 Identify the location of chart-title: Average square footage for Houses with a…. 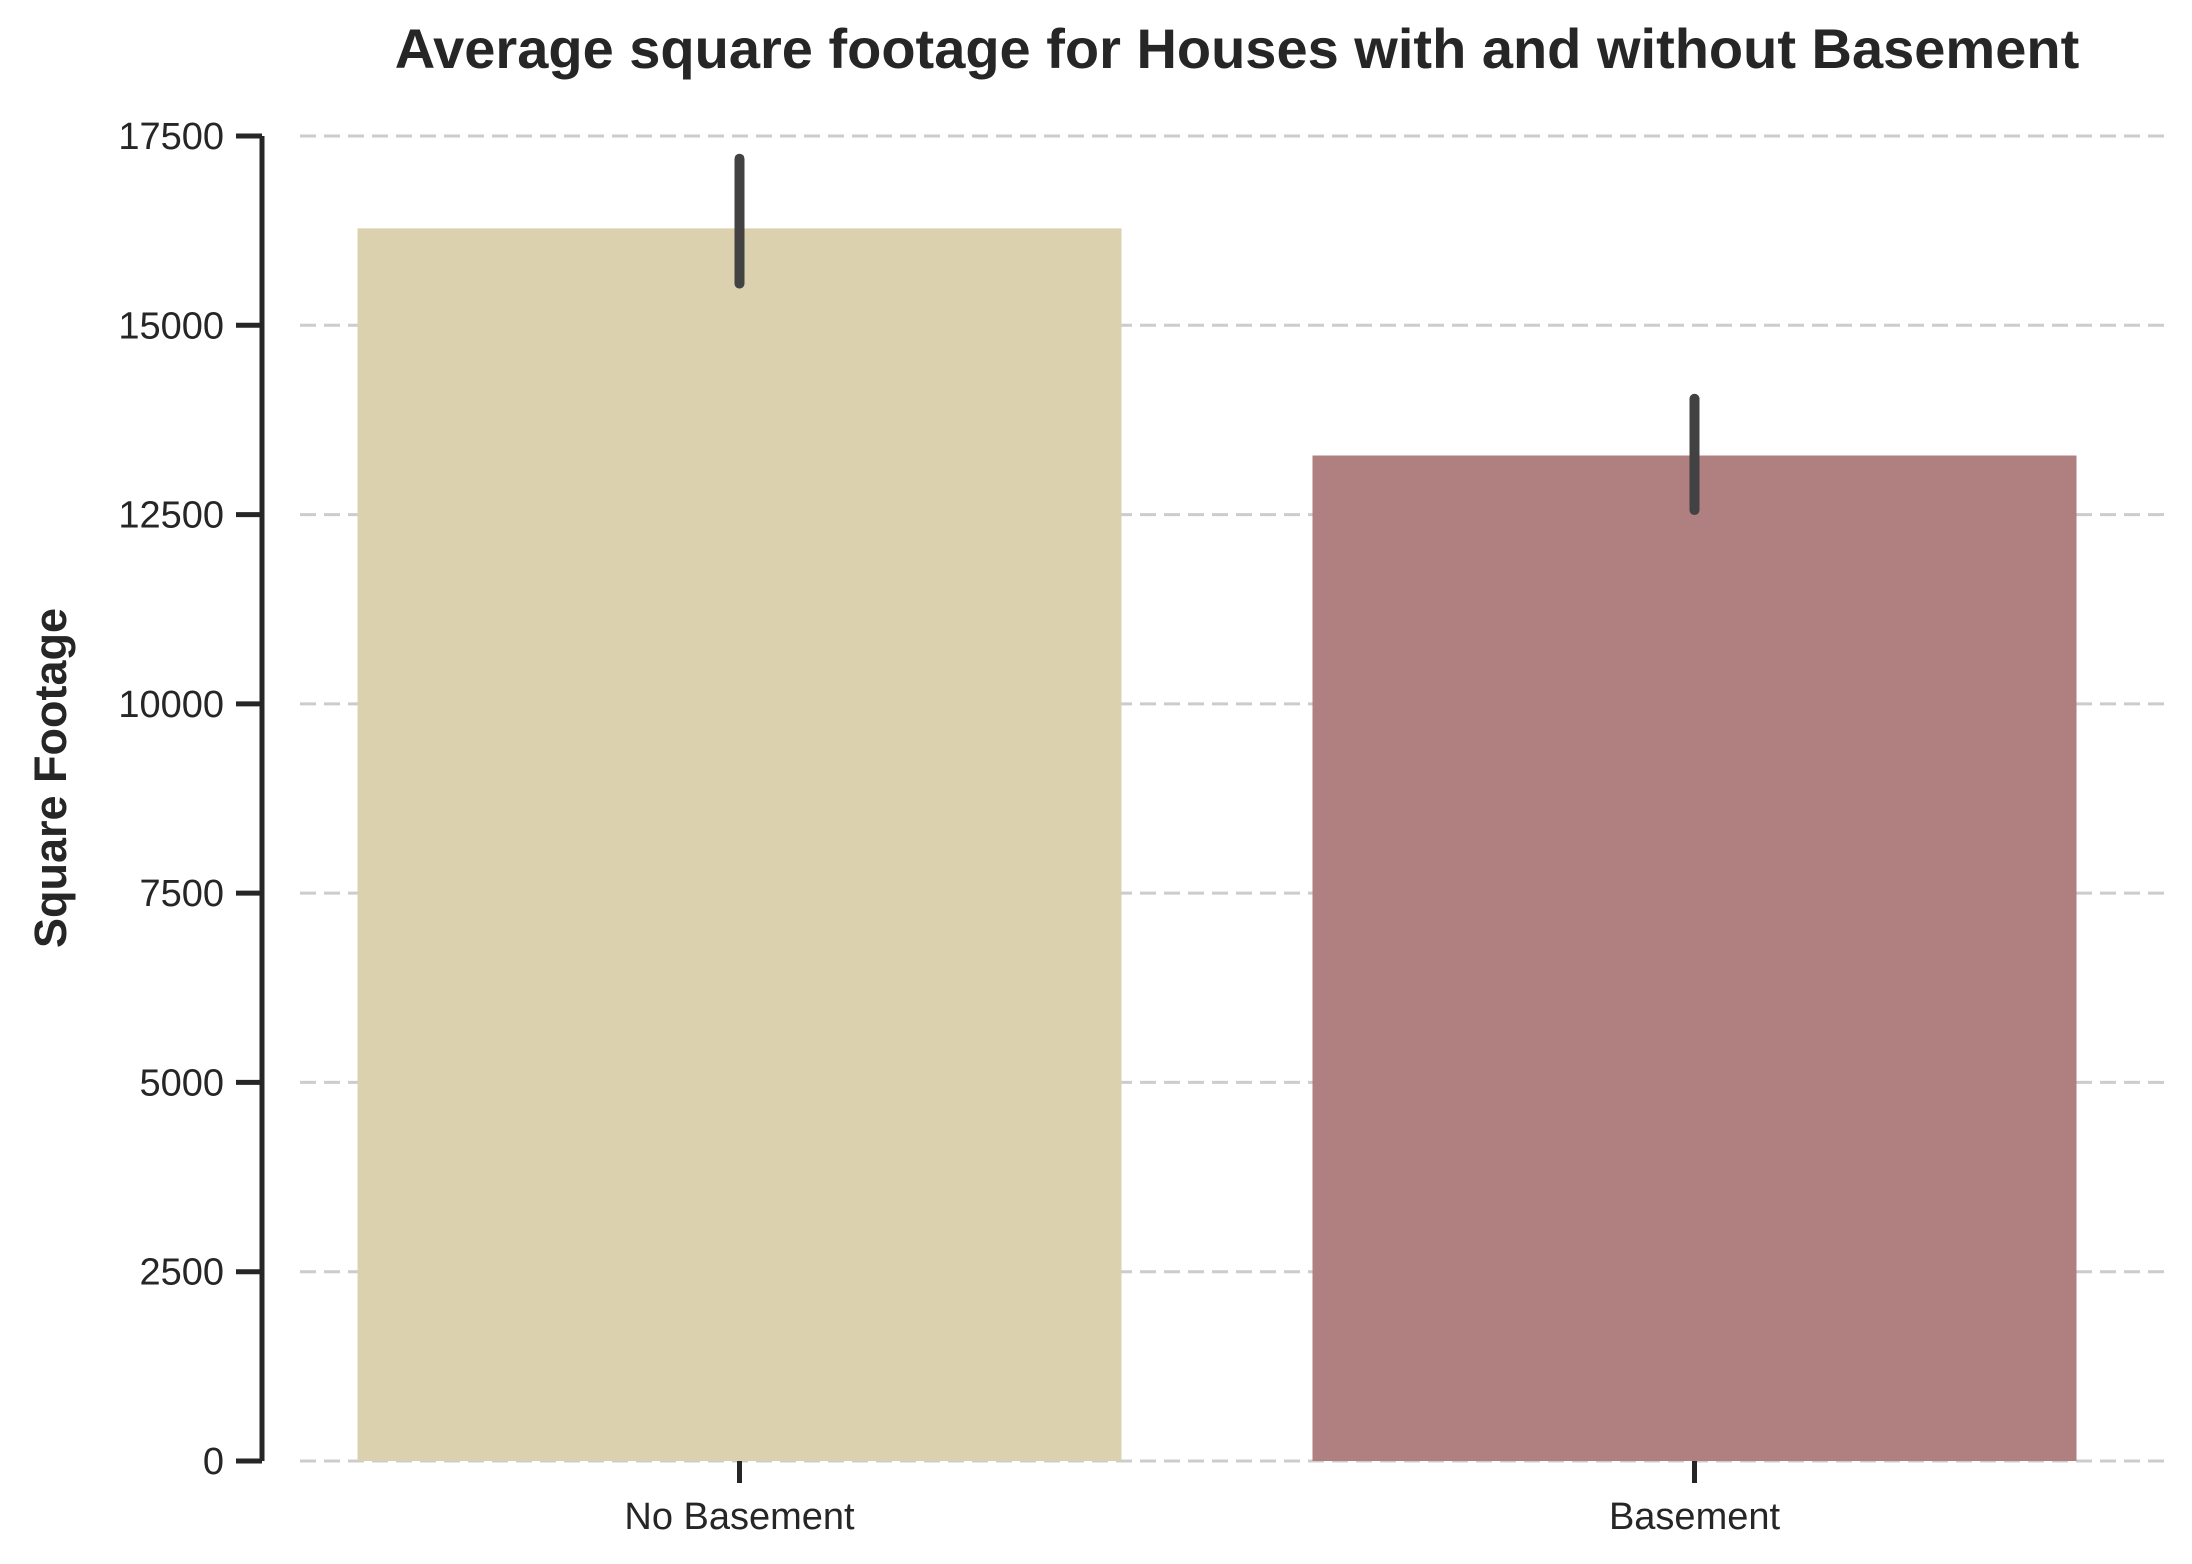
(1237, 48).